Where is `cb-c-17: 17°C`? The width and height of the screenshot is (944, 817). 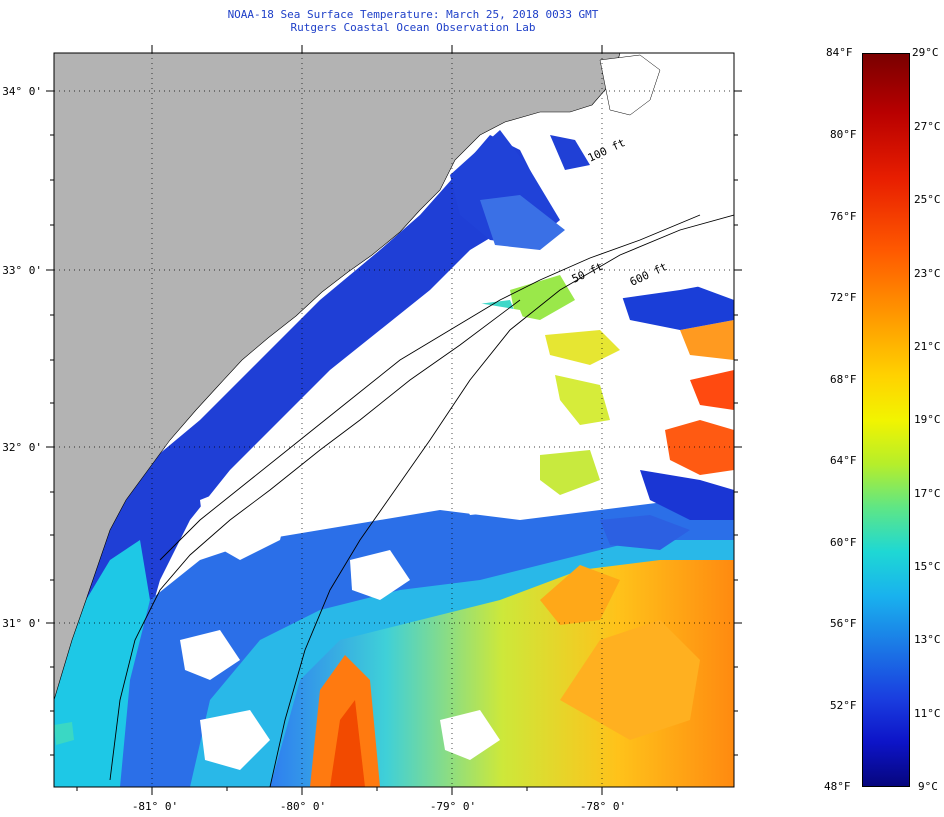 cb-c-17: 17°C is located at coordinates (927, 493).